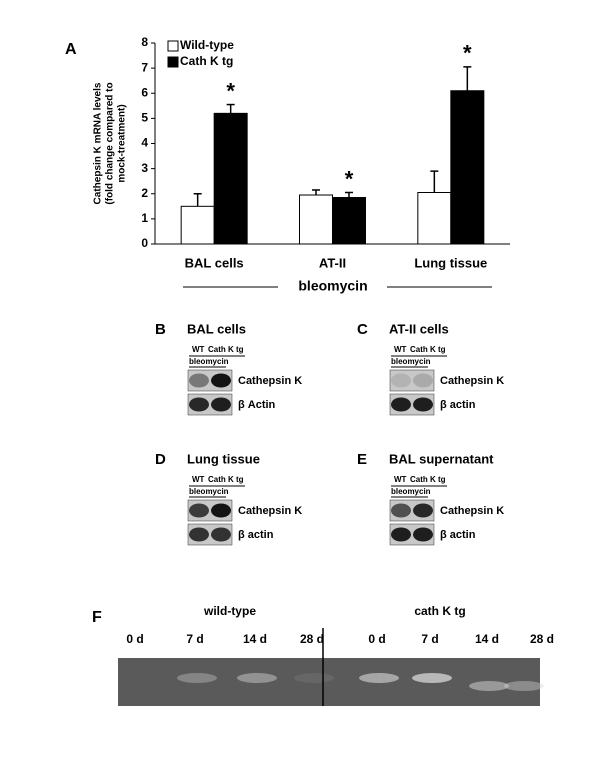 Image resolution: width=600 pixels, height=775 pixels. I want to click on x-tick-label: AT-II, so click(332, 262).